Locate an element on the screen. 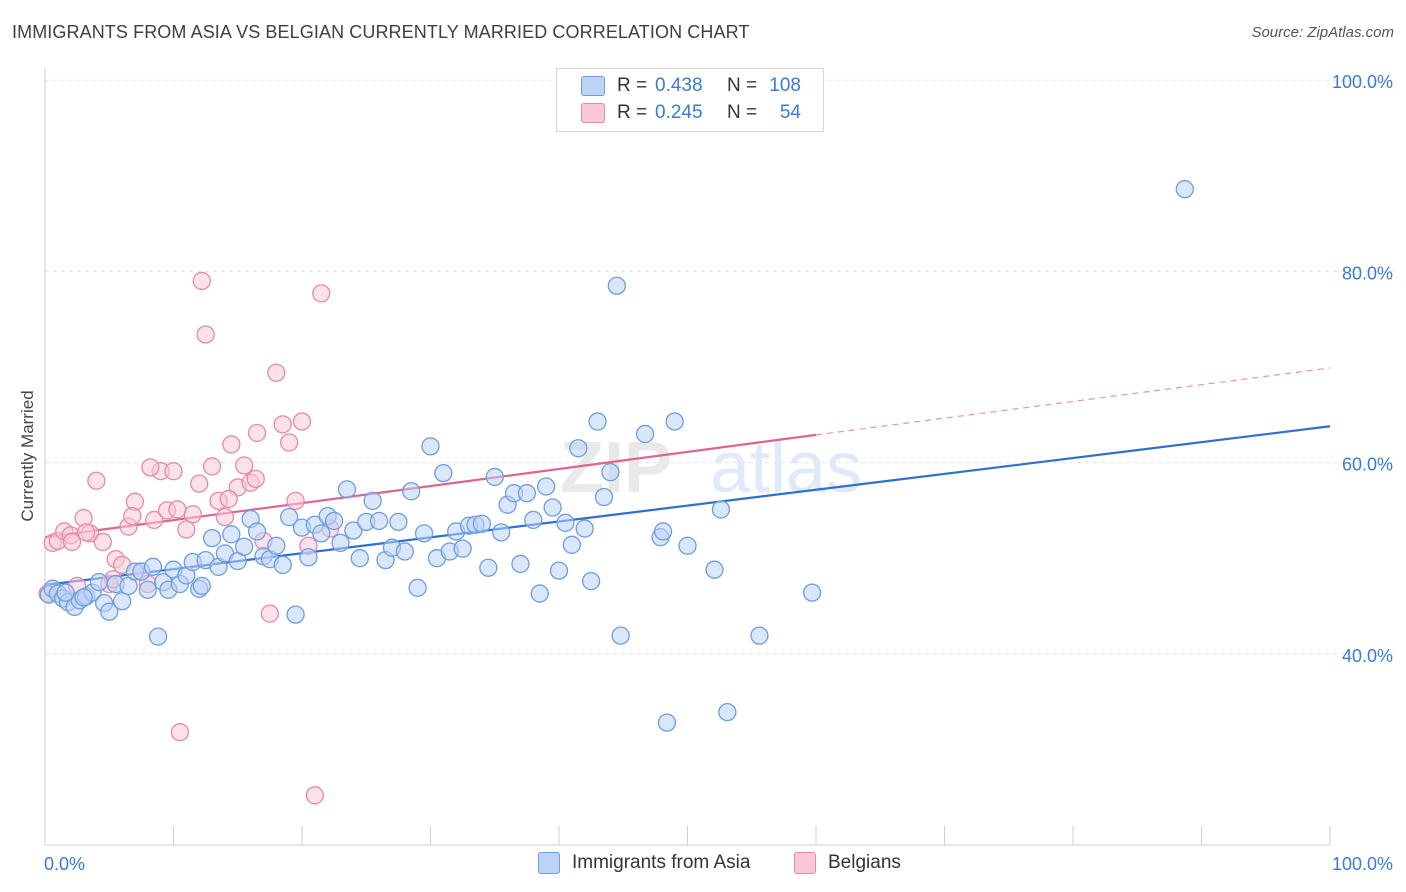 This screenshot has height=892, width=1406. legend-item-asia: Immigrants from Asia is located at coordinates (644, 863).